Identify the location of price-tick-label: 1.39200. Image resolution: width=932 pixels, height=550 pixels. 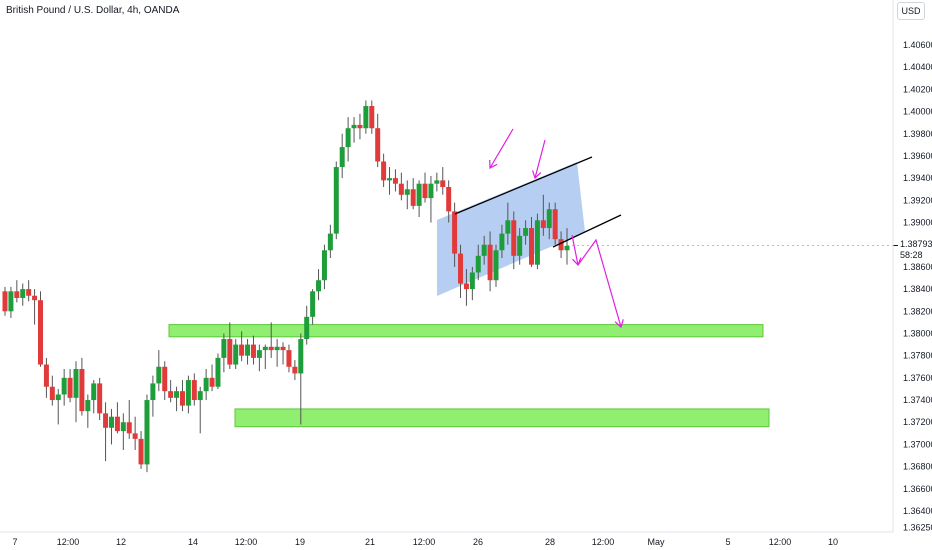
(917, 200).